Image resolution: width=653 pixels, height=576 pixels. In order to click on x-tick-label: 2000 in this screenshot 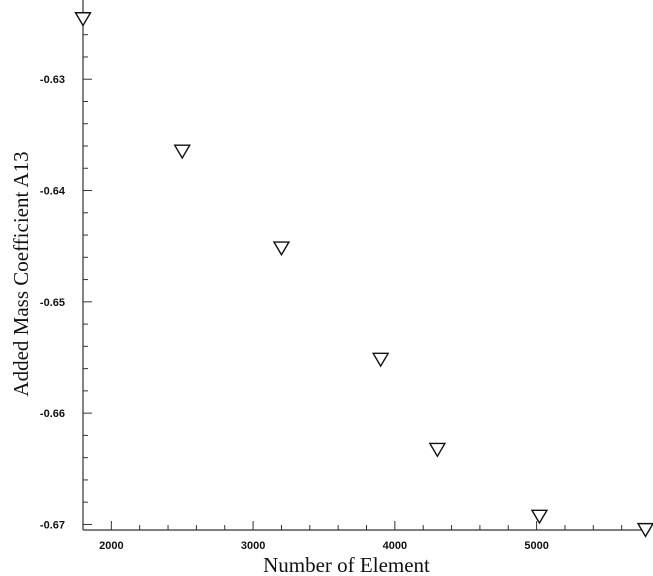, I will do `click(111, 546)`.